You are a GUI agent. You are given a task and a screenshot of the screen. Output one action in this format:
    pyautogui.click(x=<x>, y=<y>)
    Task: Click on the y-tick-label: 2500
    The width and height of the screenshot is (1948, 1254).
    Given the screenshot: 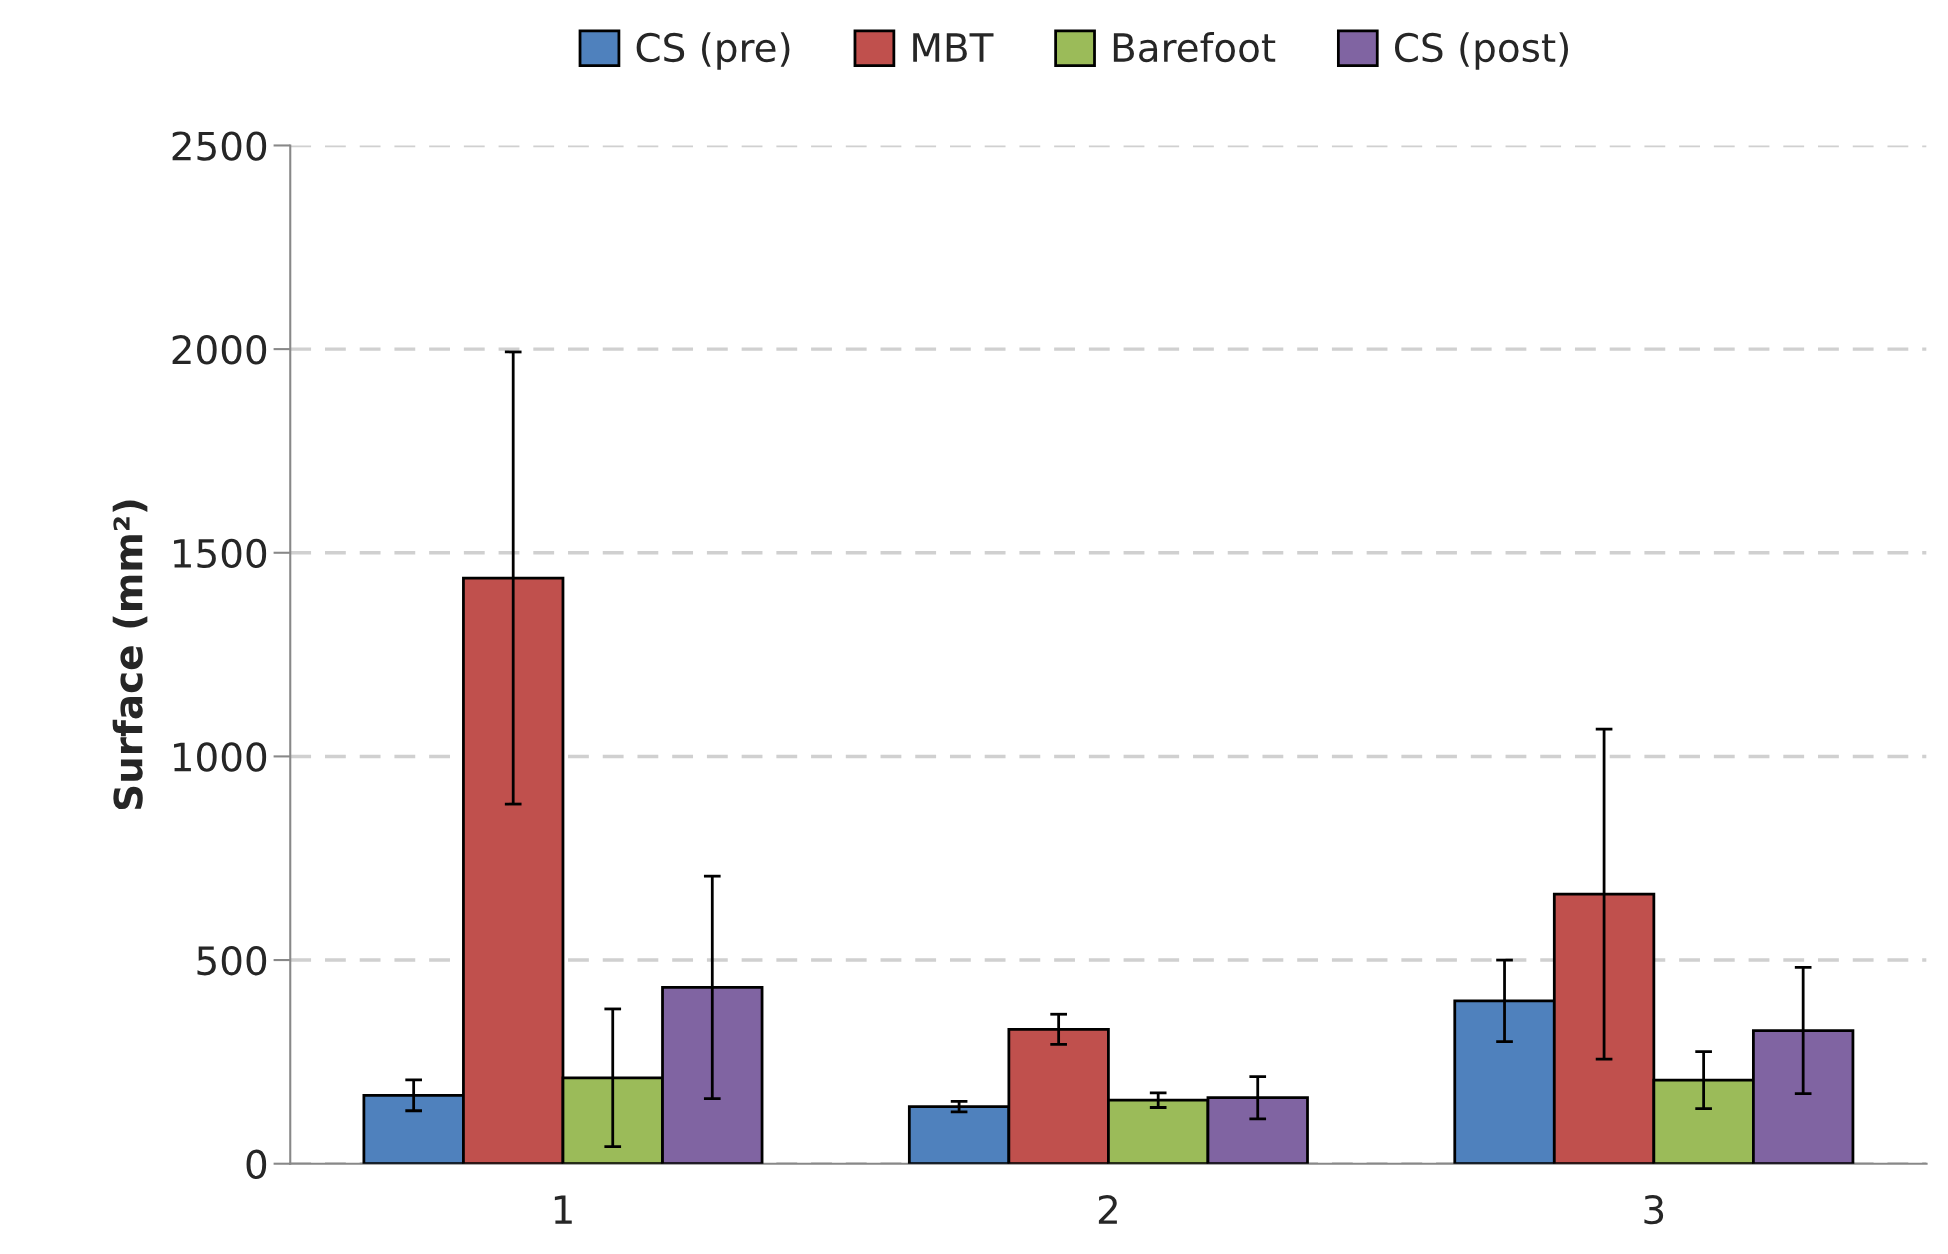 What is the action you would take?
    pyautogui.click(x=219, y=146)
    